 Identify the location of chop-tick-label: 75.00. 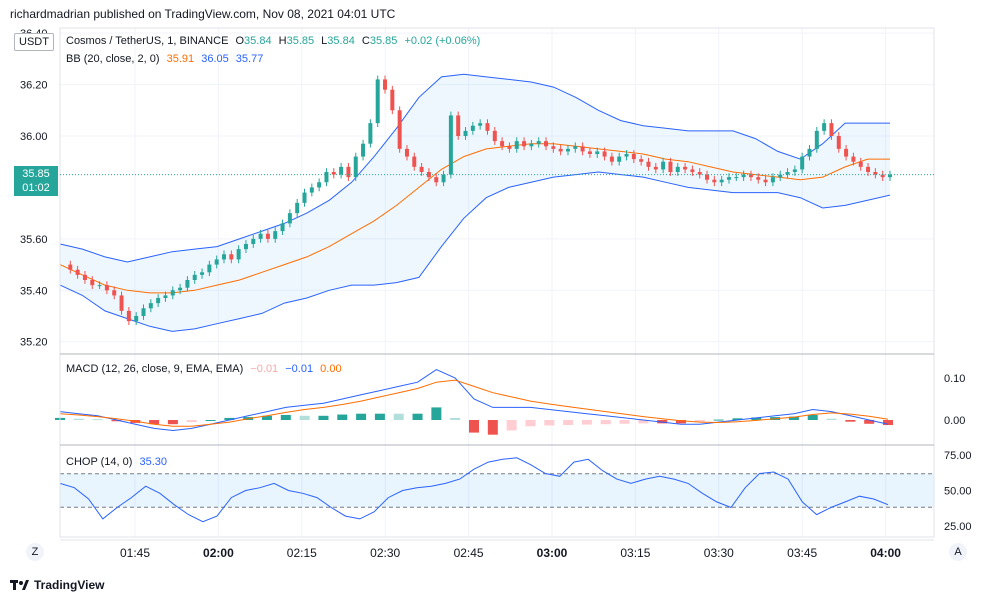
(958, 456).